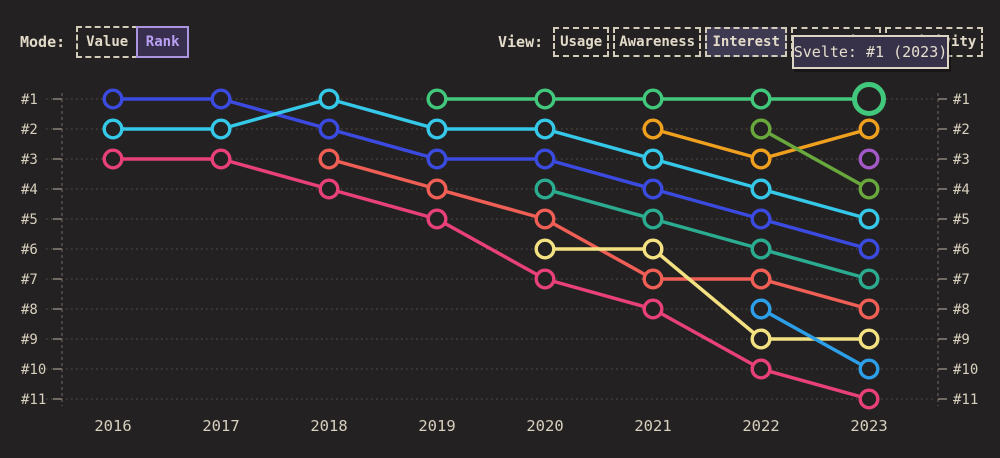 The width and height of the screenshot is (1000, 458). Describe the element at coordinates (437, 129) in the screenshot. I see `data-point-cyan-2019` at that location.